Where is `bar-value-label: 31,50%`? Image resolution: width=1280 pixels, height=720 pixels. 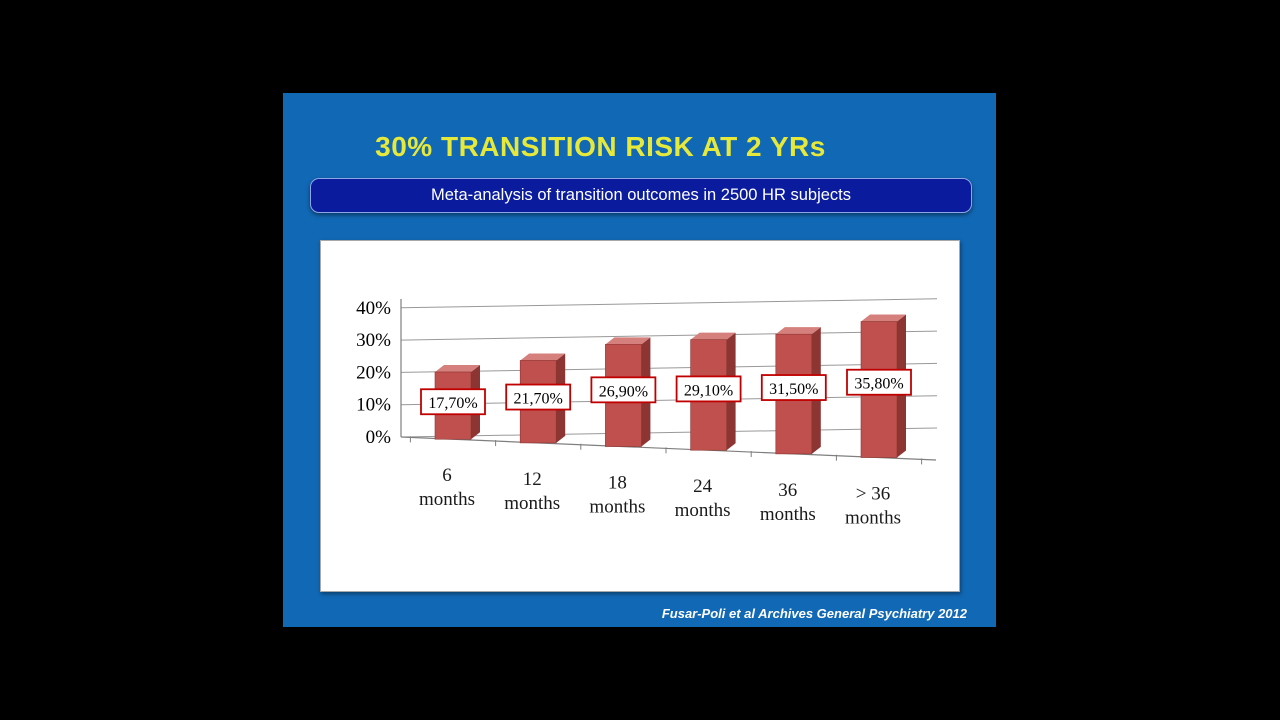 bar-value-label: 31,50% is located at coordinates (793, 389).